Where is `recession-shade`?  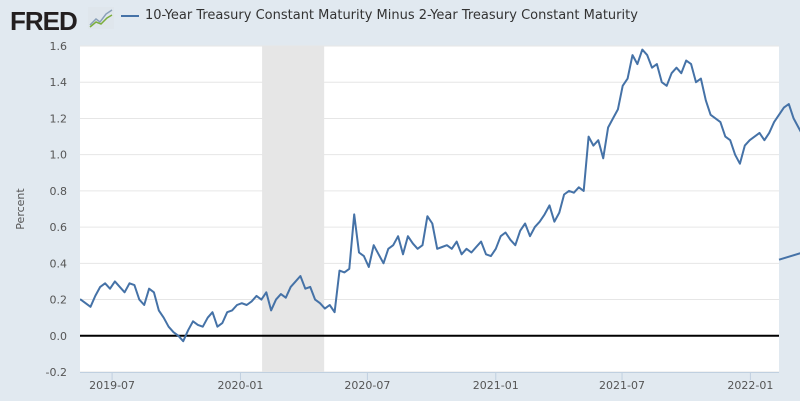 recession-shade is located at coordinates (293, 209).